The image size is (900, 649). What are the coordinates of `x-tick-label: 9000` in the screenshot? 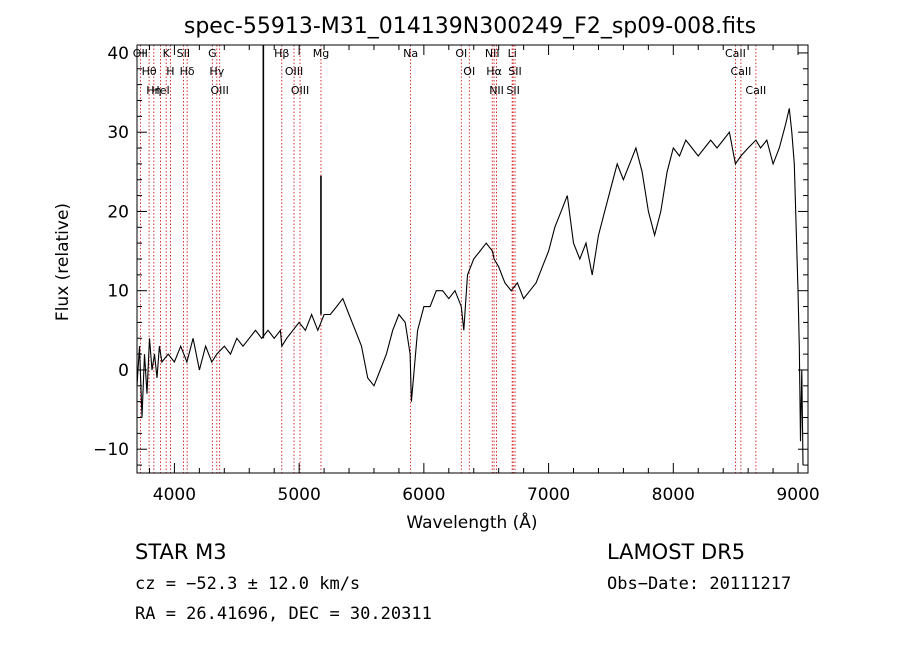 It's located at (797, 495).